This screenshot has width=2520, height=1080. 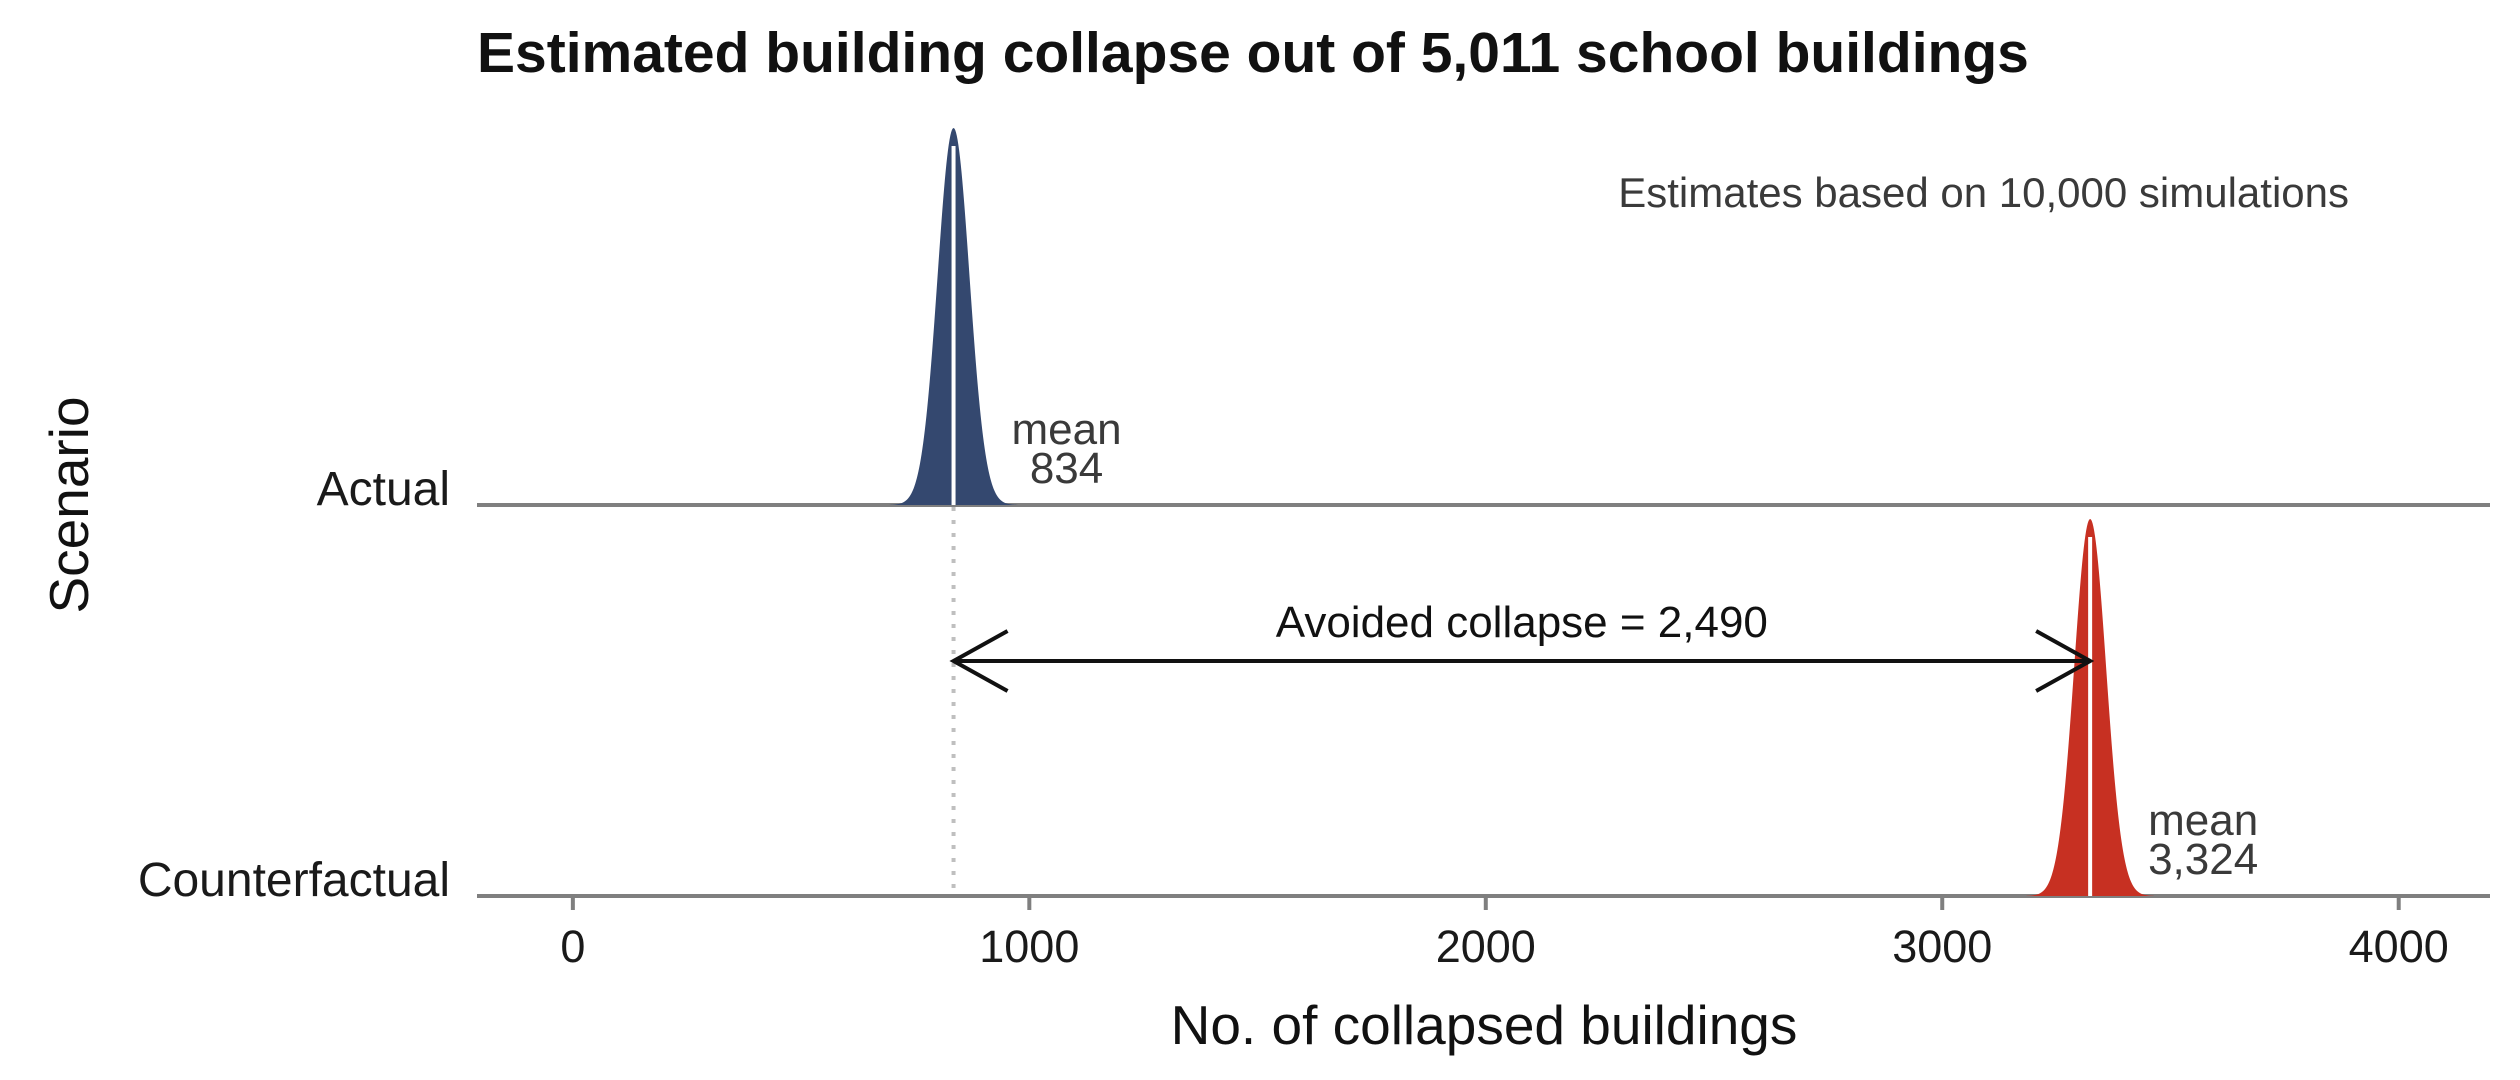 What do you see at coordinates (979, 661) in the screenshot?
I see `arrow-head-left` at bounding box center [979, 661].